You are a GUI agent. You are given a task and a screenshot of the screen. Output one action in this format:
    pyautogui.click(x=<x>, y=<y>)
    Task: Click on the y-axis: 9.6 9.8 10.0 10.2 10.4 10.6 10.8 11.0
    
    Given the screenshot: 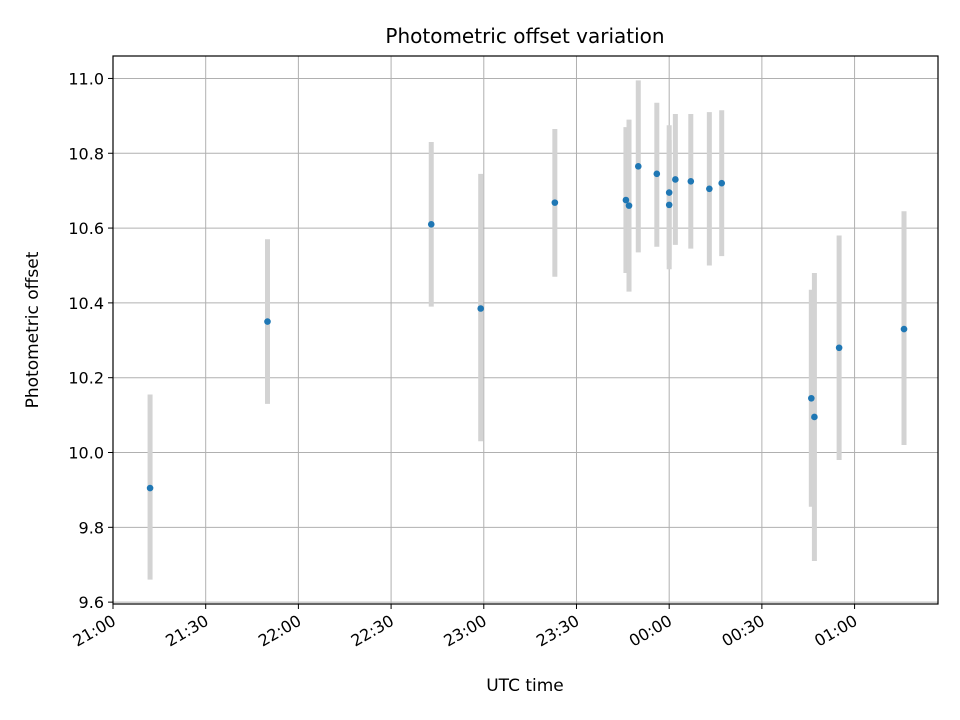 What is the action you would take?
    pyautogui.click(x=90, y=340)
    